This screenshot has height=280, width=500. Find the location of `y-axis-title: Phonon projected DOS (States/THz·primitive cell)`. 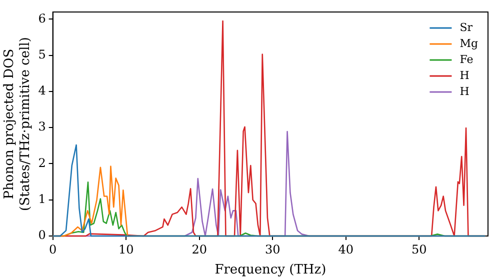

y-axis-title: Phonon projected DOS (States/THz·primitive cell) is located at coordinates (17, 124).